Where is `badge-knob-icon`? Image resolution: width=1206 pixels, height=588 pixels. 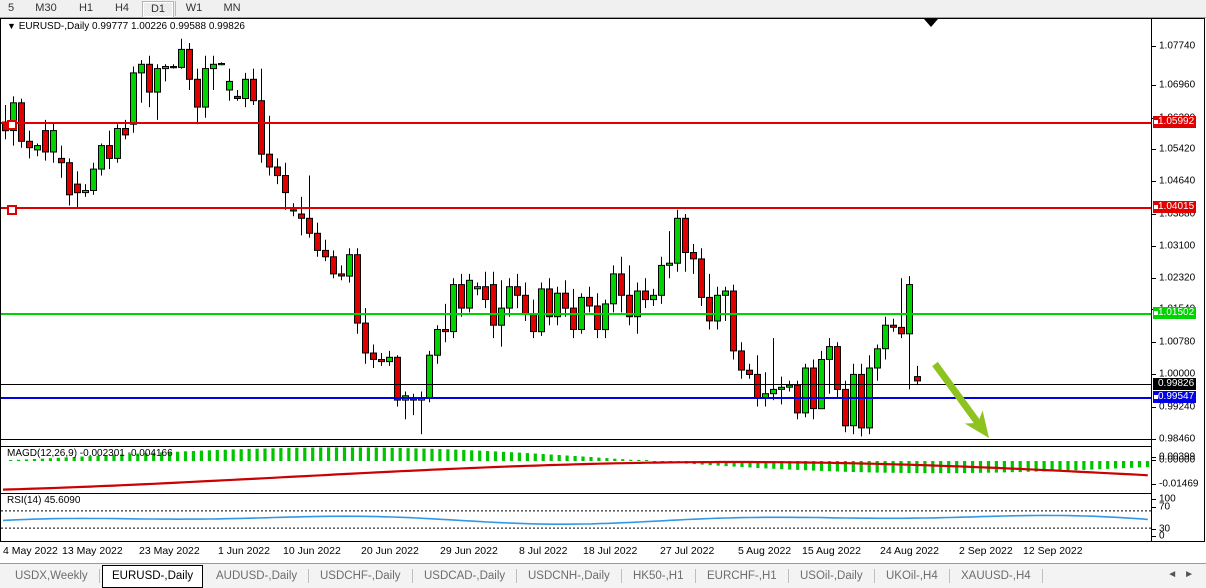
badge-knob-icon is located at coordinates (1156, 122).